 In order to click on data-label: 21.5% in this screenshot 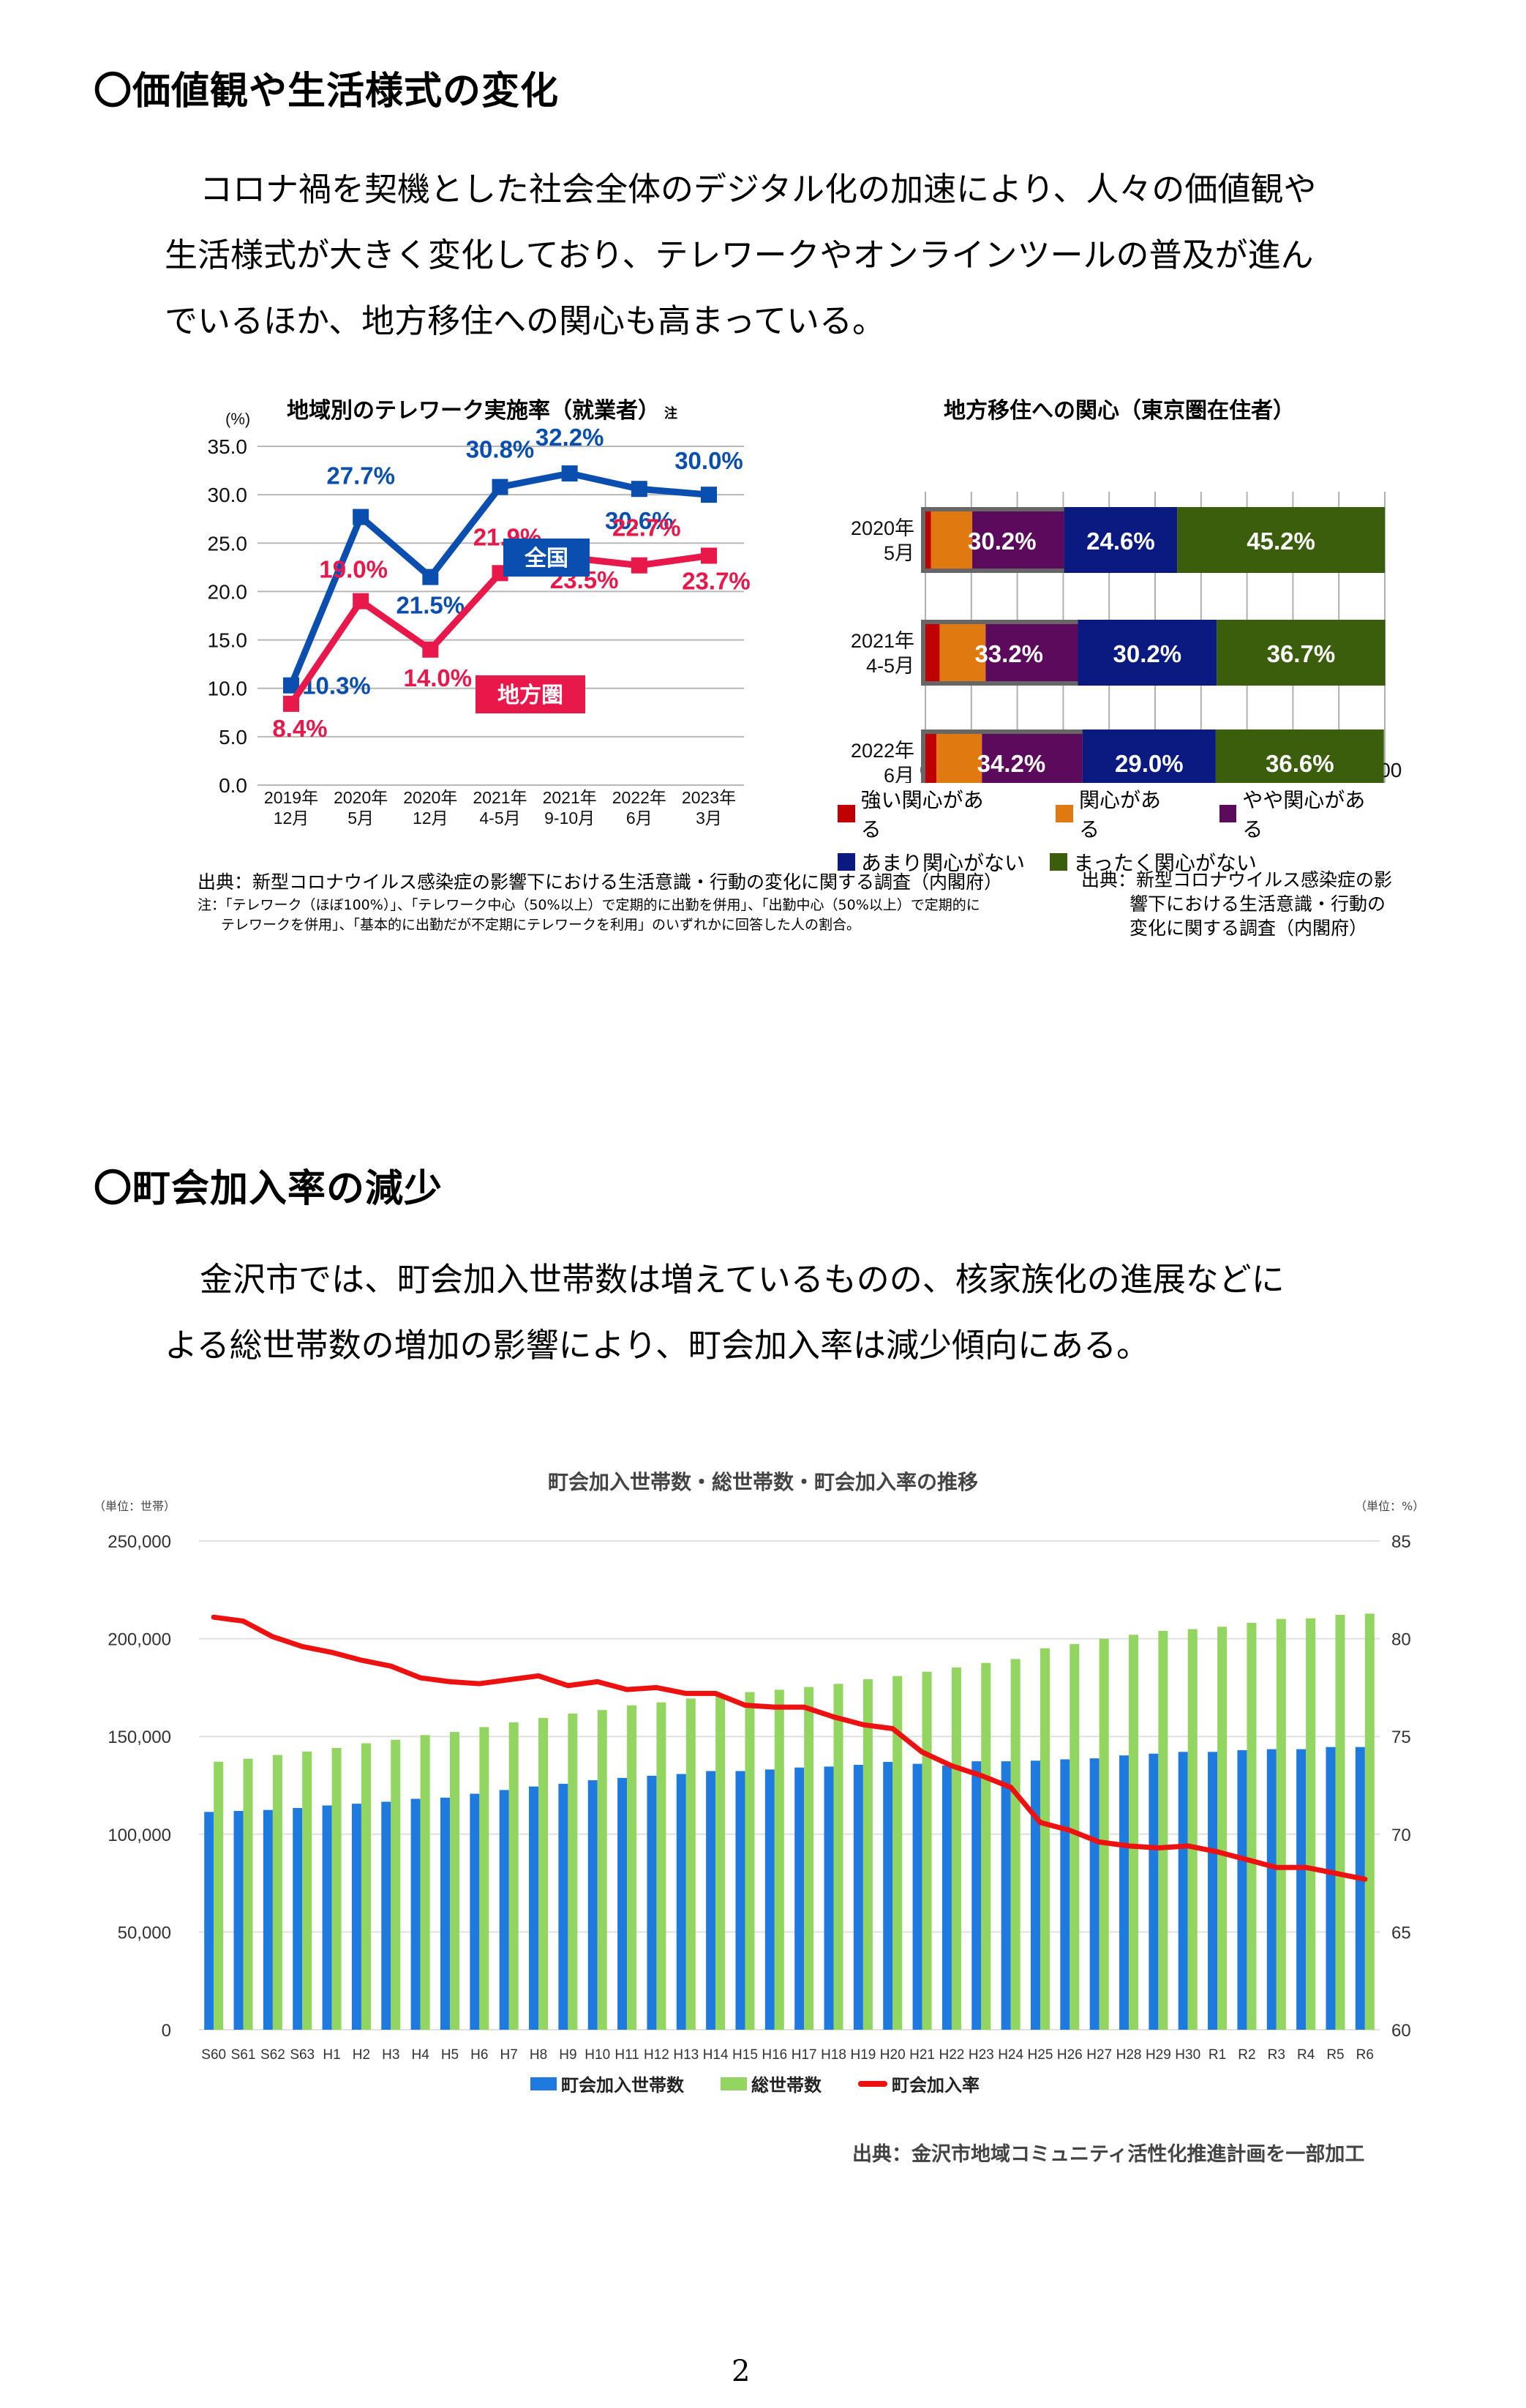, I will do `click(431, 605)`.